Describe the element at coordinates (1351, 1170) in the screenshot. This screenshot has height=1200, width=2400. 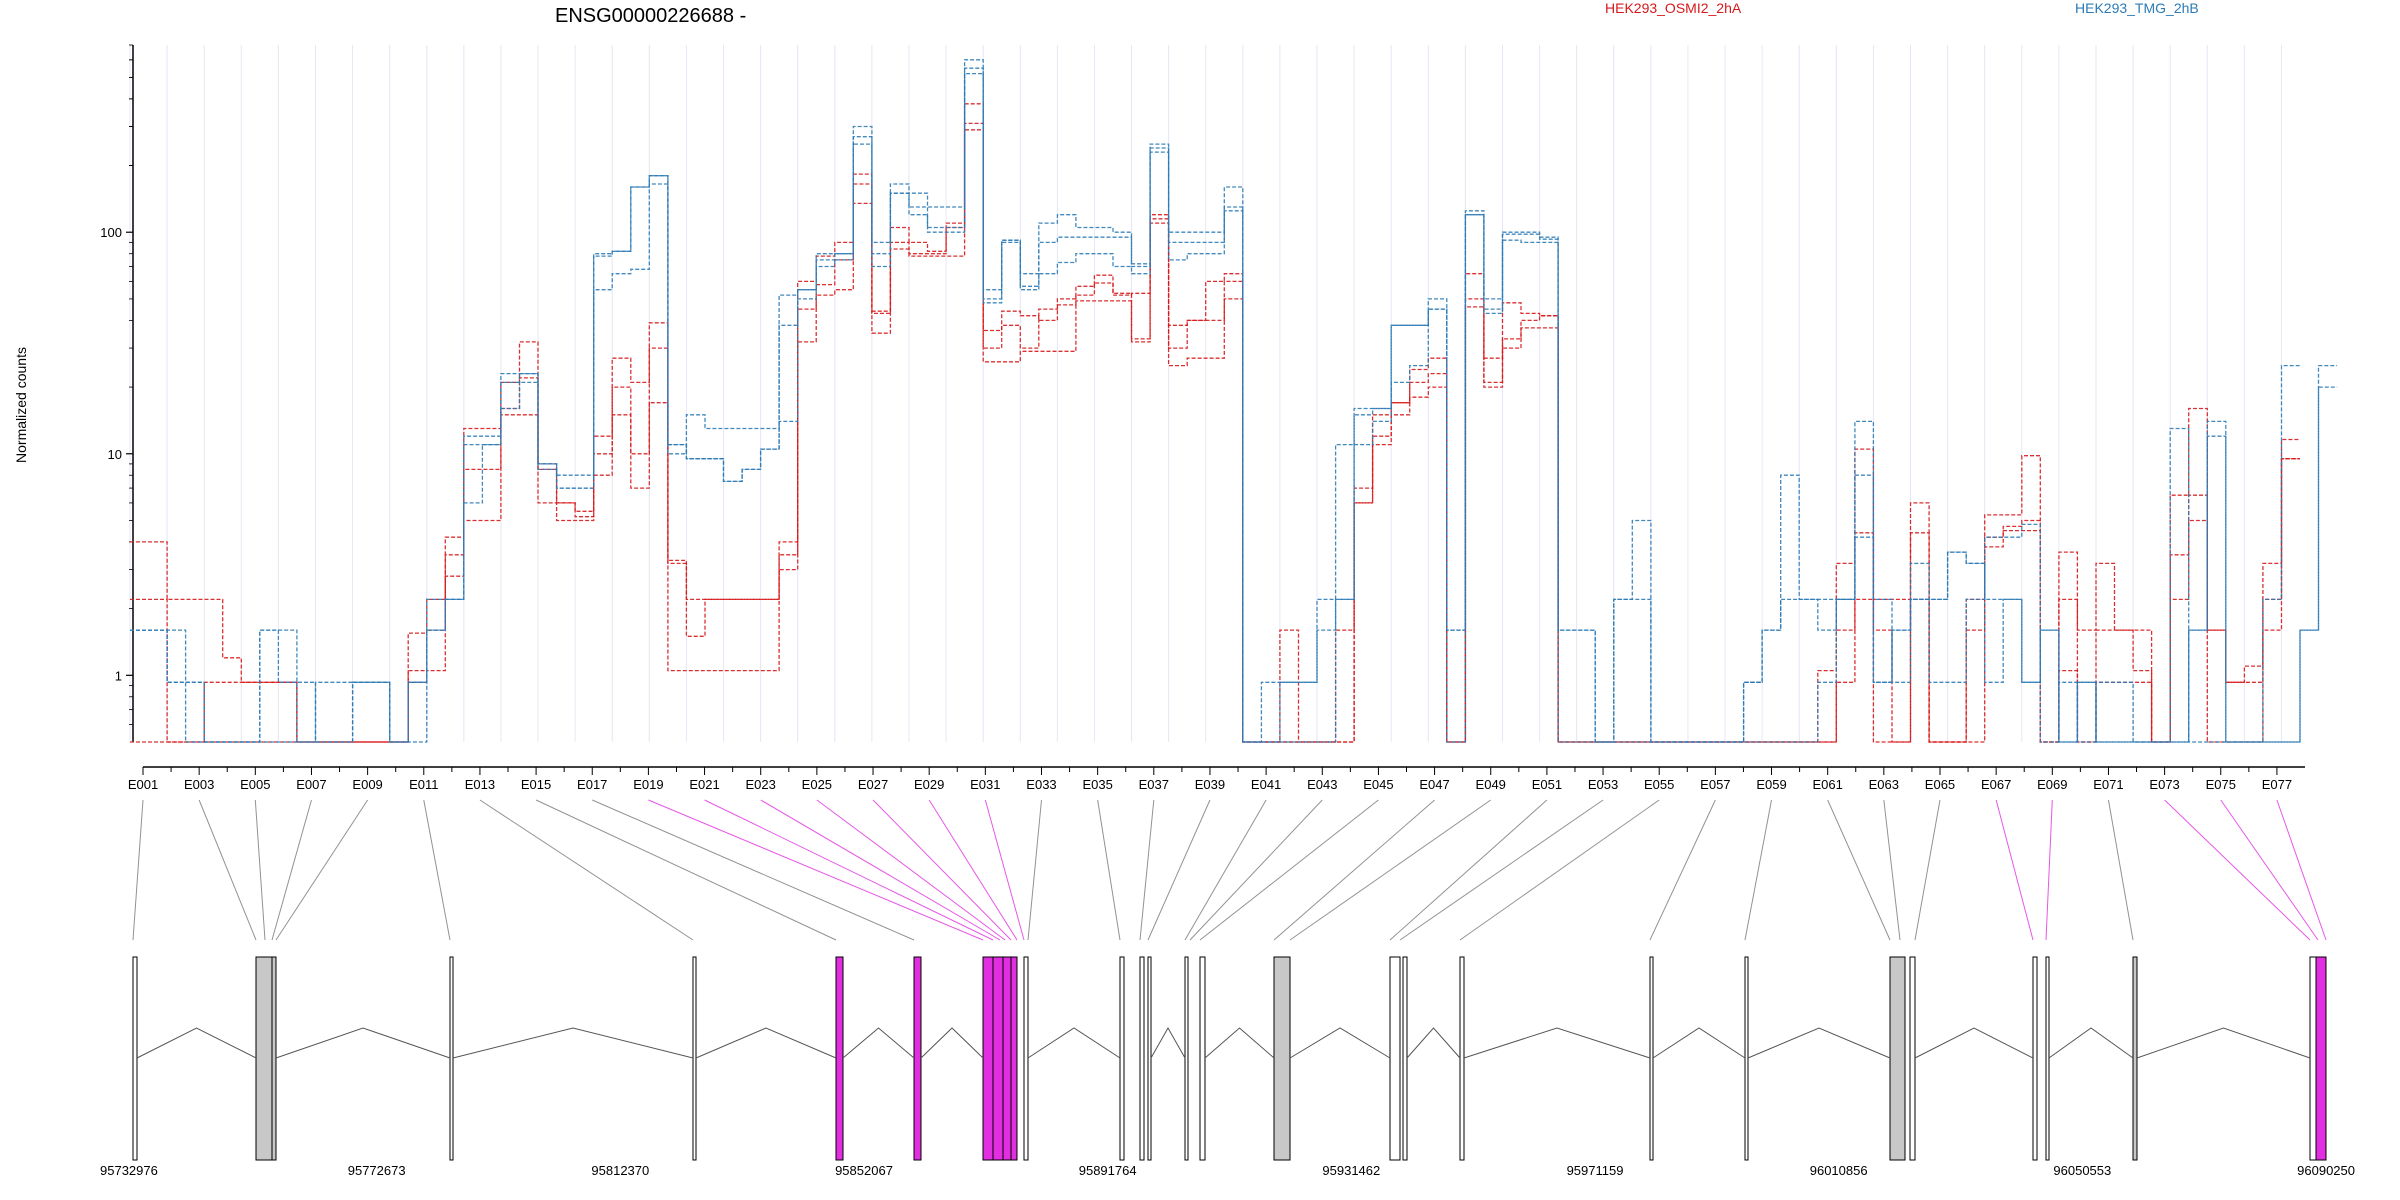
I see `genomic-coordinate-label: 95931462` at that location.